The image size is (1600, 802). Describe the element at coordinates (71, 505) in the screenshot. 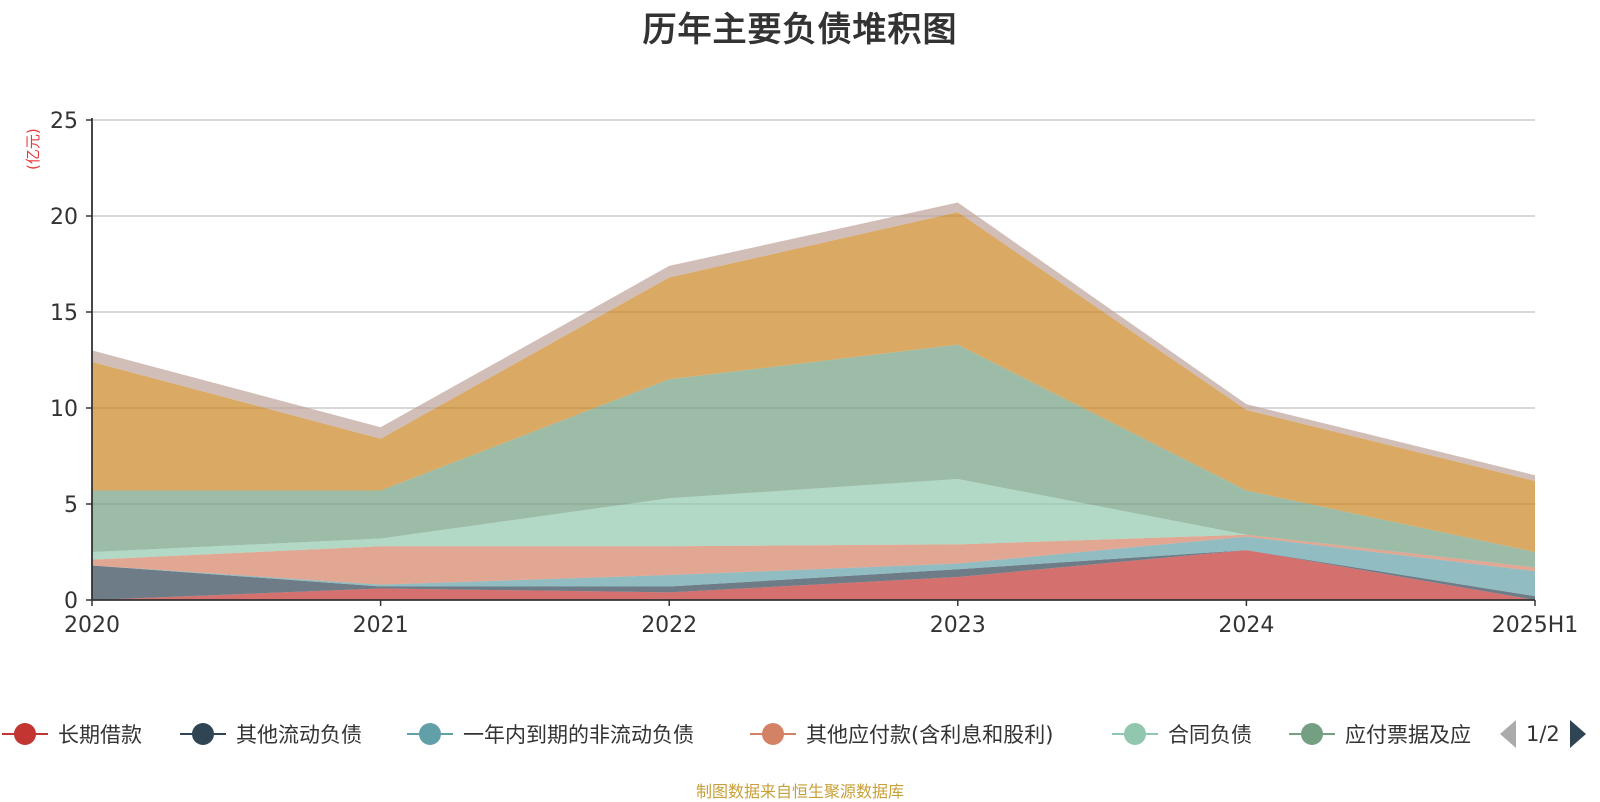

I see `y-tick-label: 5` at that location.